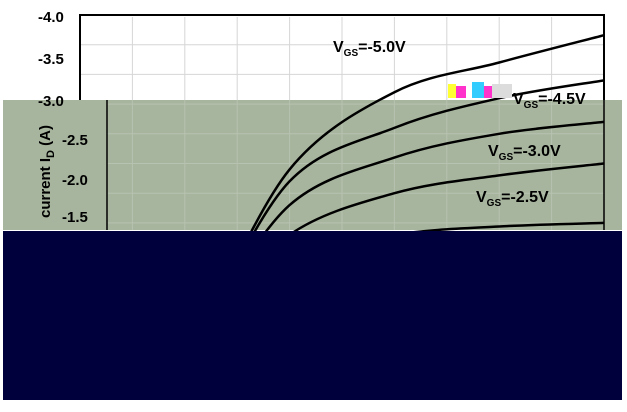 Image resolution: width=627 pixels, height=412 pixels. Describe the element at coordinates (45, 188) in the screenshot. I see `y-axis-title-text: current I` at that location.